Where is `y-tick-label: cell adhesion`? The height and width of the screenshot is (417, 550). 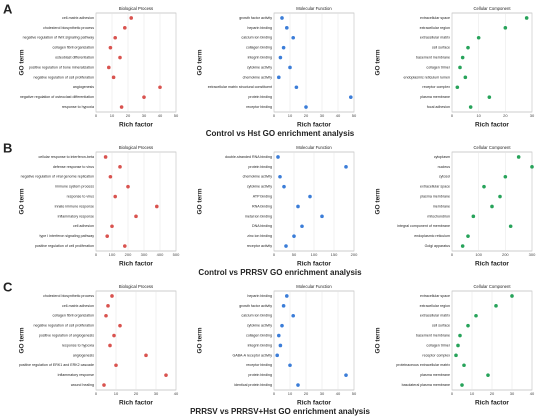 y-tick-label: cell adhesion is located at coordinates (83, 226).